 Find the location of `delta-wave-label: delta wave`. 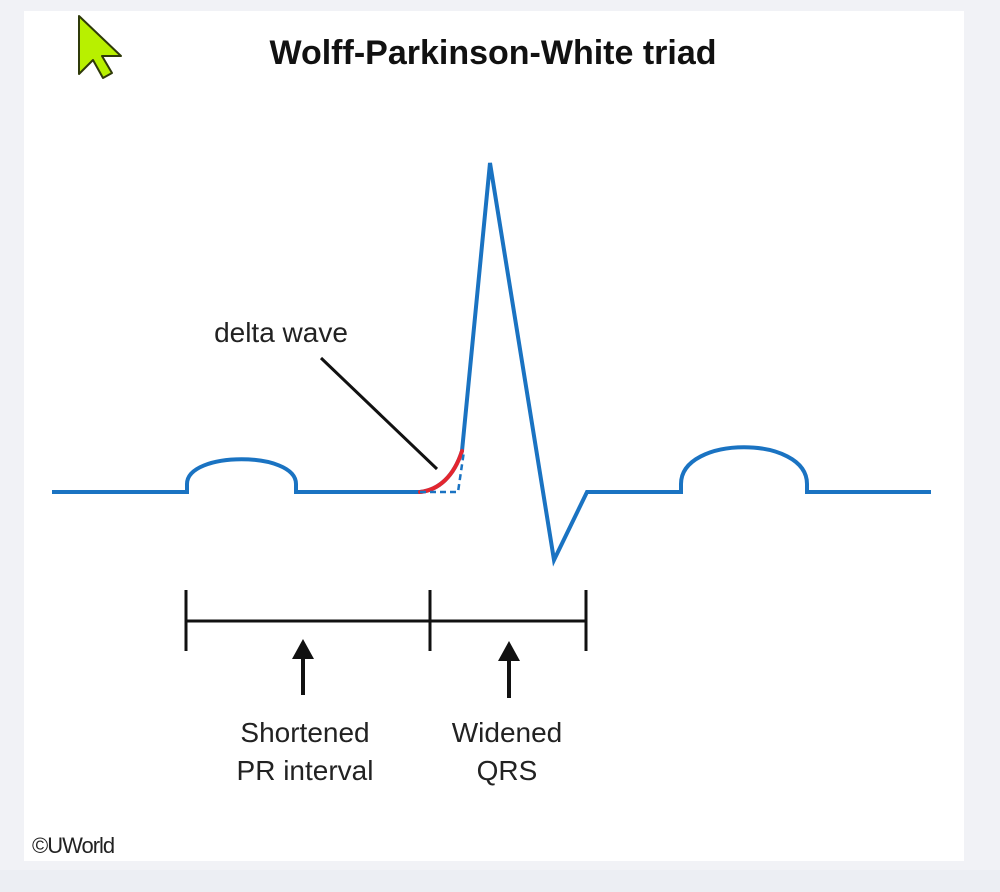

delta-wave-label: delta wave is located at coordinates (281, 332).